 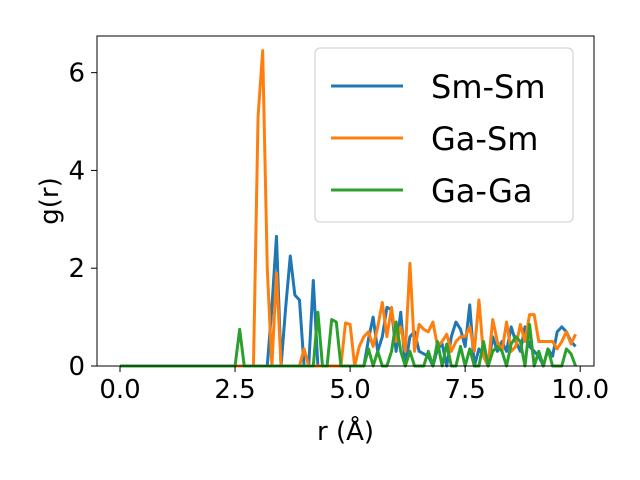 What do you see at coordinates (580, 390) in the screenshot?
I see `x-tick-label: 10.0` at bounding box center [580, 390].